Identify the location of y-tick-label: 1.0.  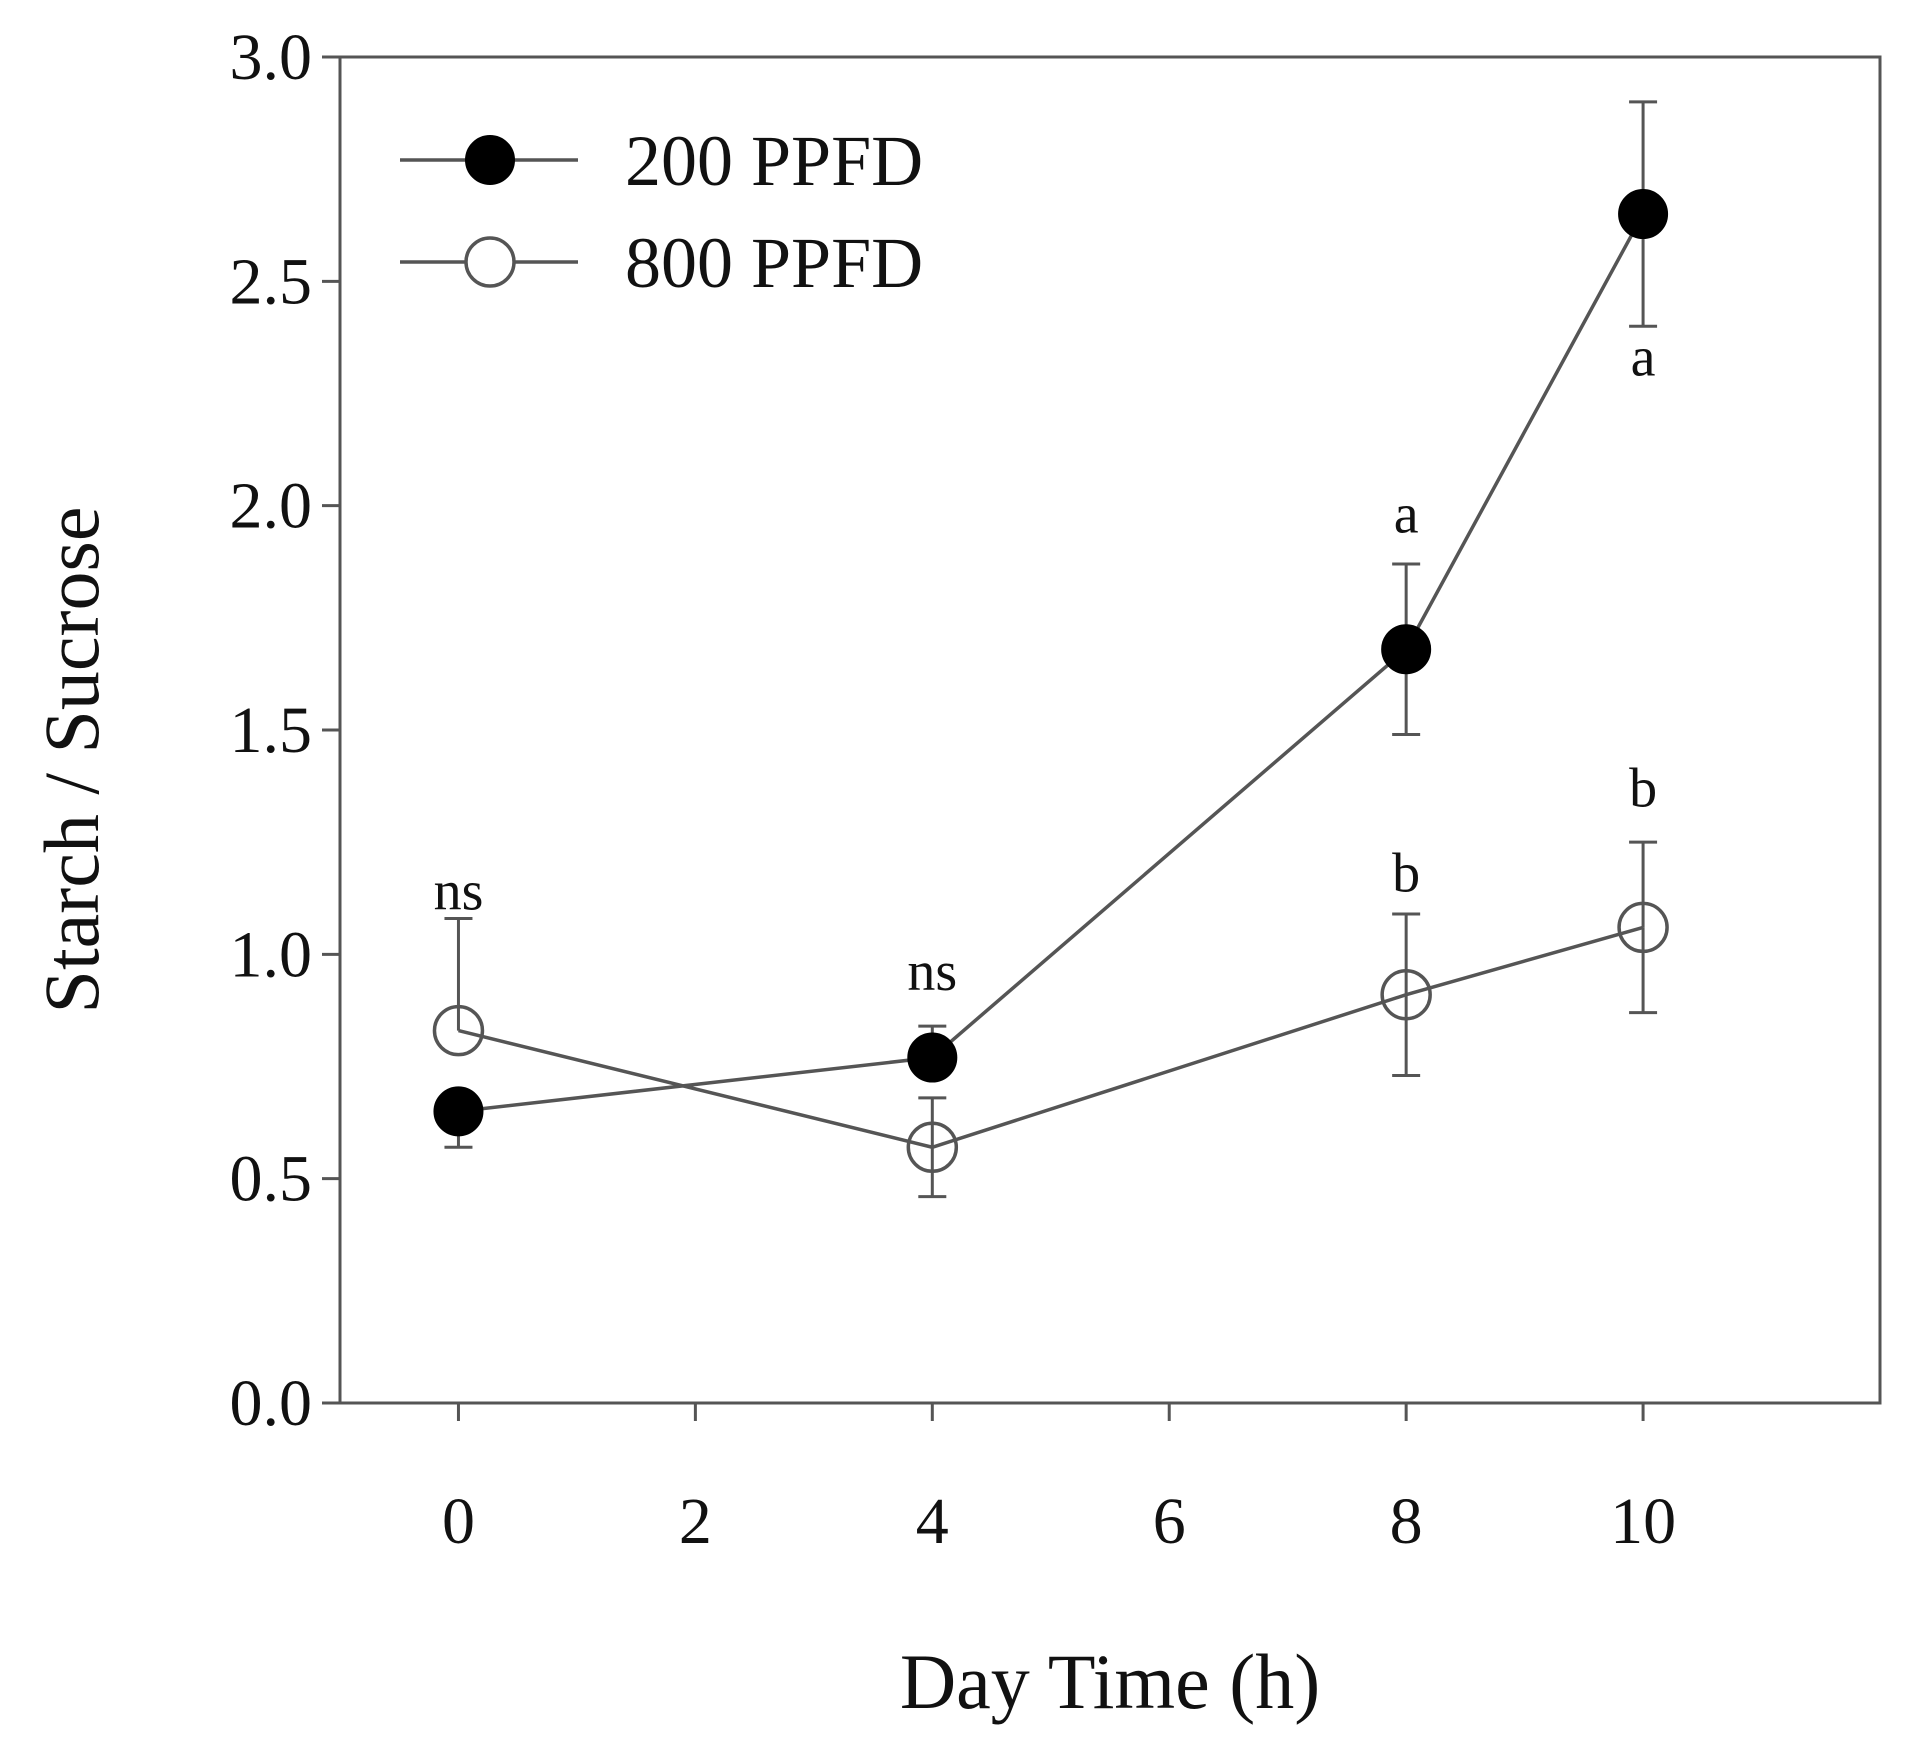
(271, 954).